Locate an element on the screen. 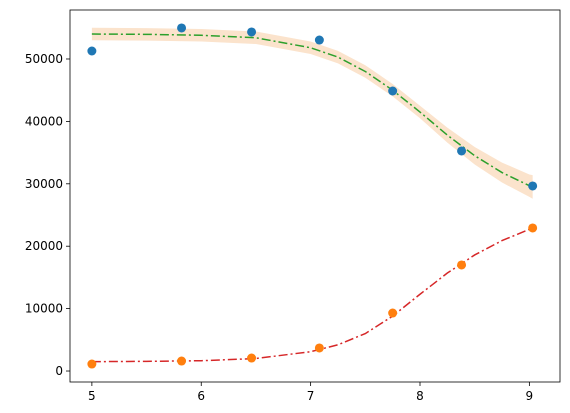 The width and height of the screenshot is (570, 413). y-tick-label: 10000 is located at coordinates (44, 309).